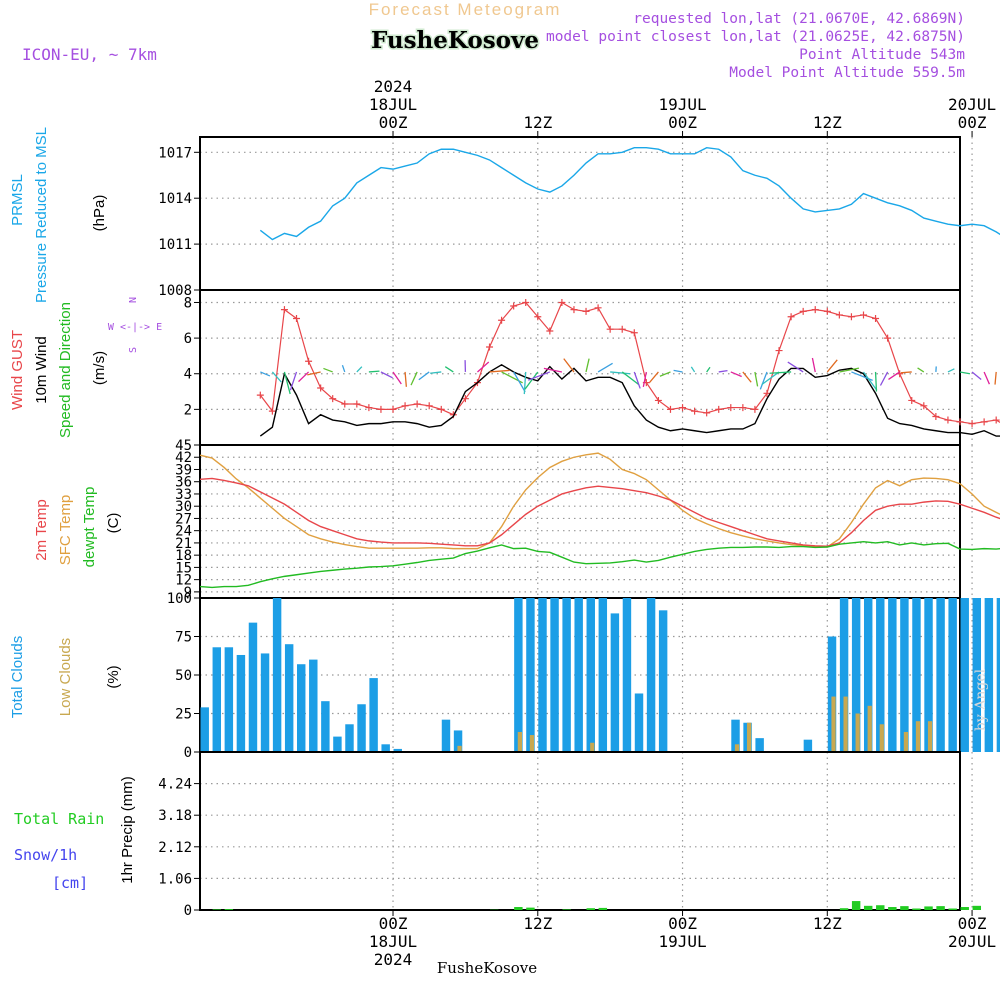 Image resolution: width=1000 pixels, height=1000 pixels. I want to click on y-tick-label: 25, so click(183, 715).